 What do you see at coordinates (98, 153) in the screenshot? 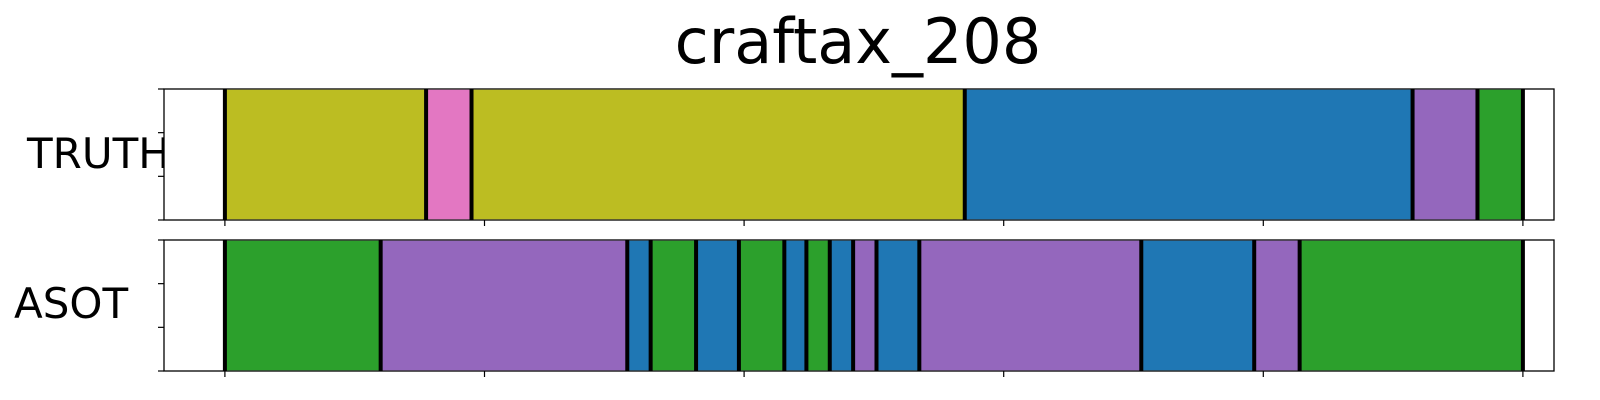
I see `row-label-truth: TRUTH` at bounding box center [98, 153].